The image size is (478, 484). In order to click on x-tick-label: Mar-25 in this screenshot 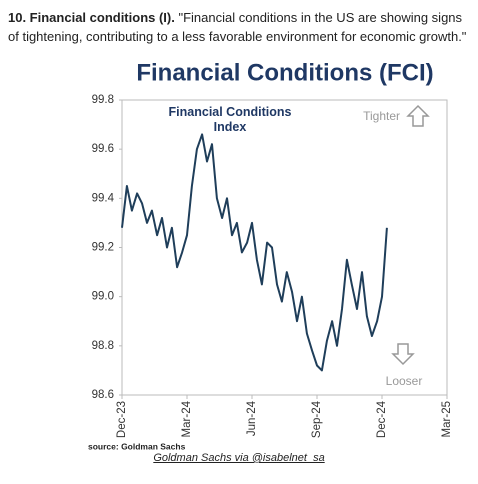, I will do `click(447, 419)`.